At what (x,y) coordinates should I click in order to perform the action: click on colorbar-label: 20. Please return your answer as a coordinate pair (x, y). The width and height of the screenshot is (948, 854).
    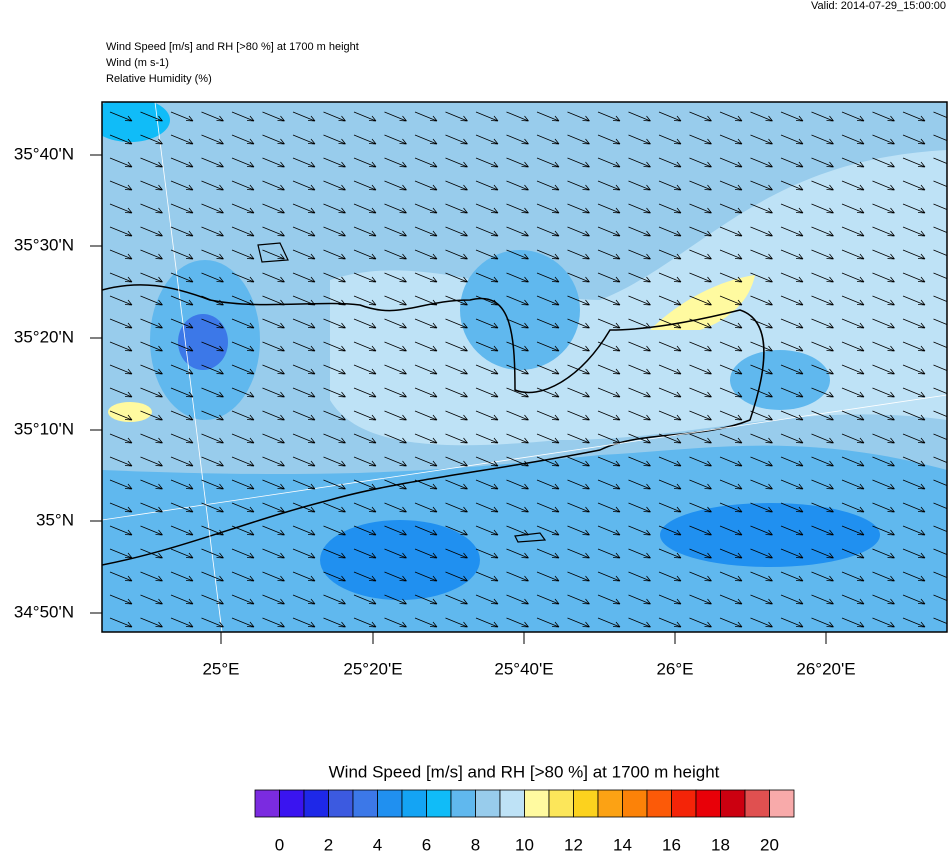
    Looking at the image, I should click on (769, 844).